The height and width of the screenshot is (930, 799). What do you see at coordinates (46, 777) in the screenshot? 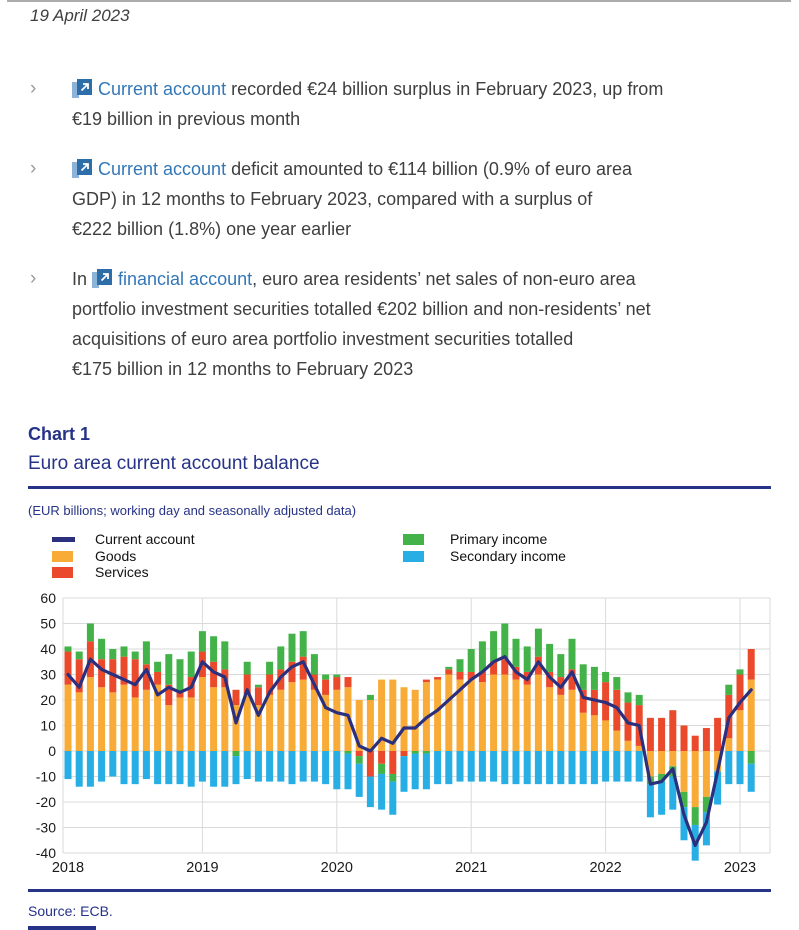
I see `y-tick-label: -10` at bounding box center [46, 777].